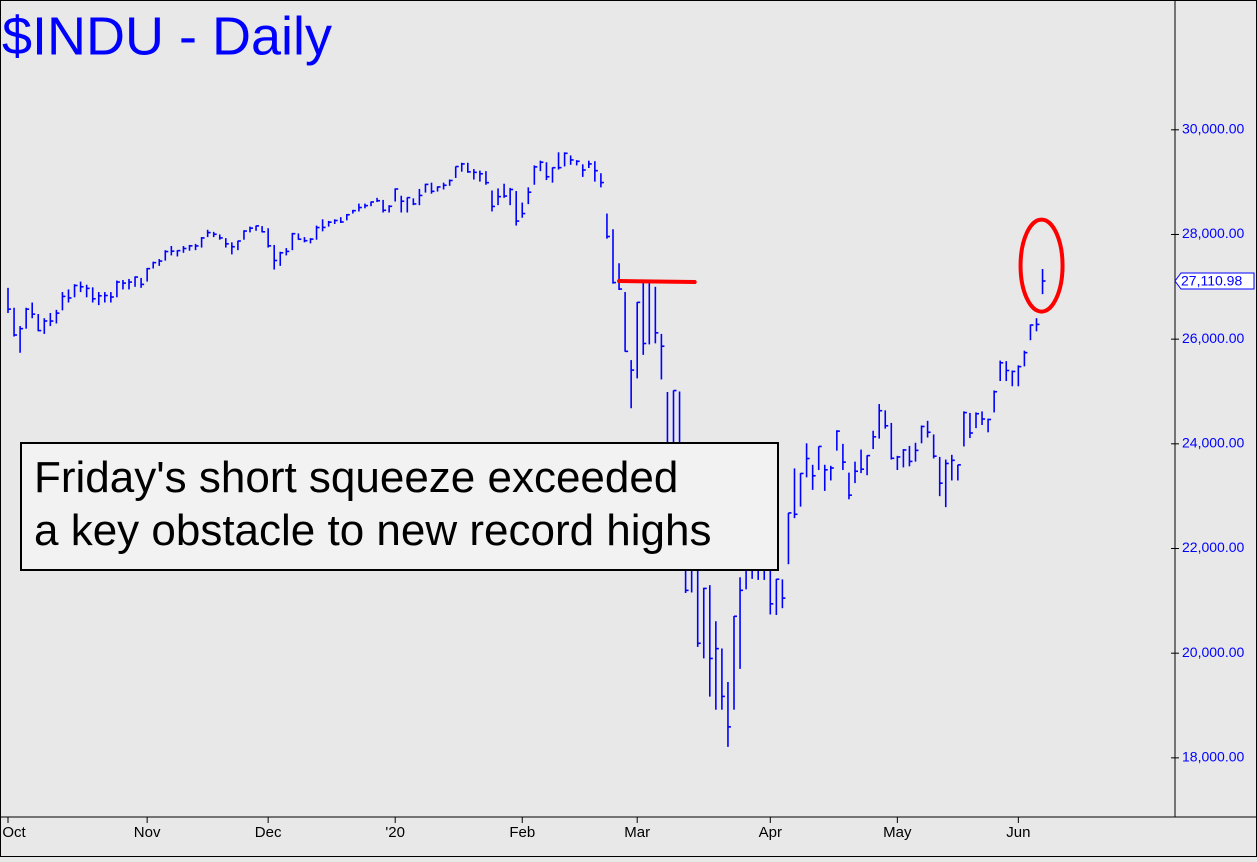 Image resolution: width=1257 pixels, height=862 pixels. I want to click on y-tick-label: 30,000.00, so click(1213, 129).